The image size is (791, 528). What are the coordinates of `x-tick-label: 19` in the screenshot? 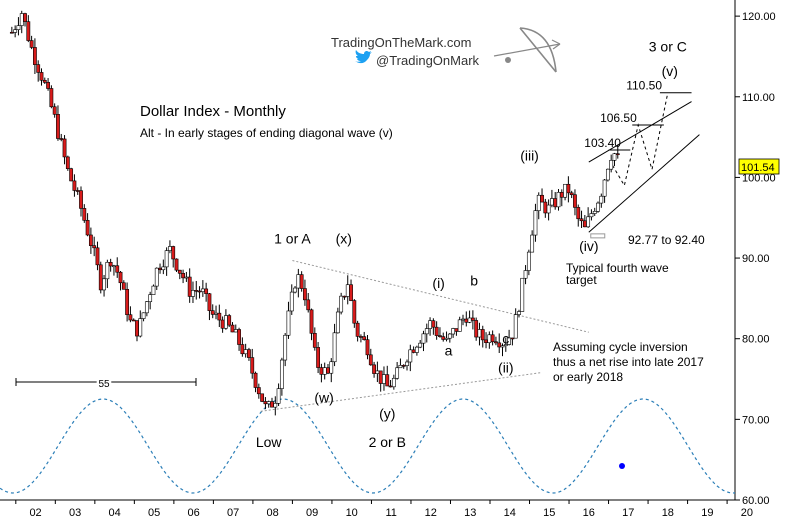 It's located at (707, 513).